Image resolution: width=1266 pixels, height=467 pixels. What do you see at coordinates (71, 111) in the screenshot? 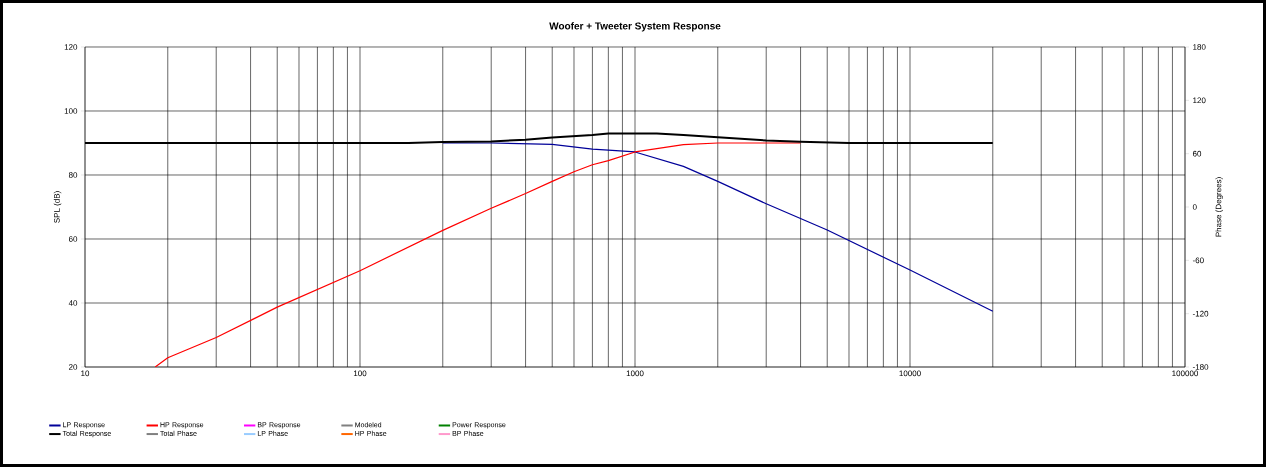
I see `y-tick-label: 100` at bounding box center [71, 111].